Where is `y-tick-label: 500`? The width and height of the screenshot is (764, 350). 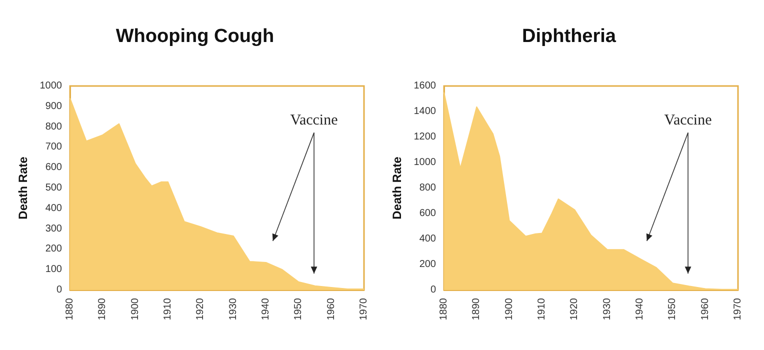
y-tick-label: 500 is located at coordinates (53, 188).